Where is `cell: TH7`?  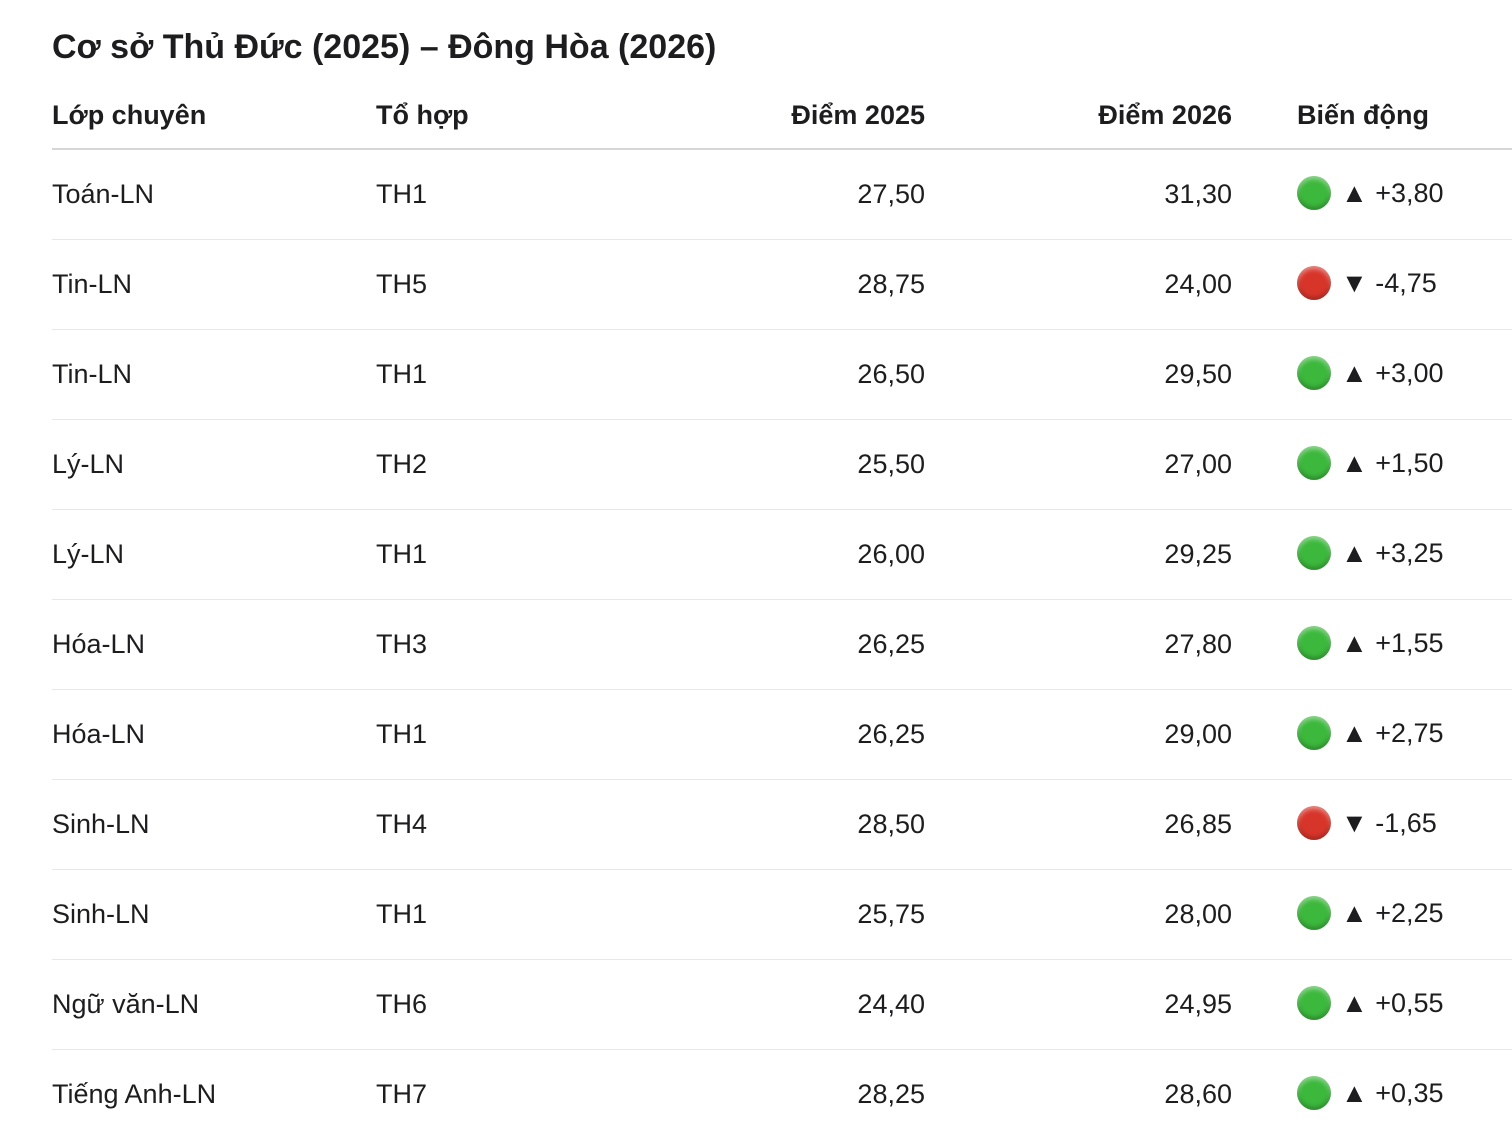
cell: TH7 is located at coordinates (402, 1094).